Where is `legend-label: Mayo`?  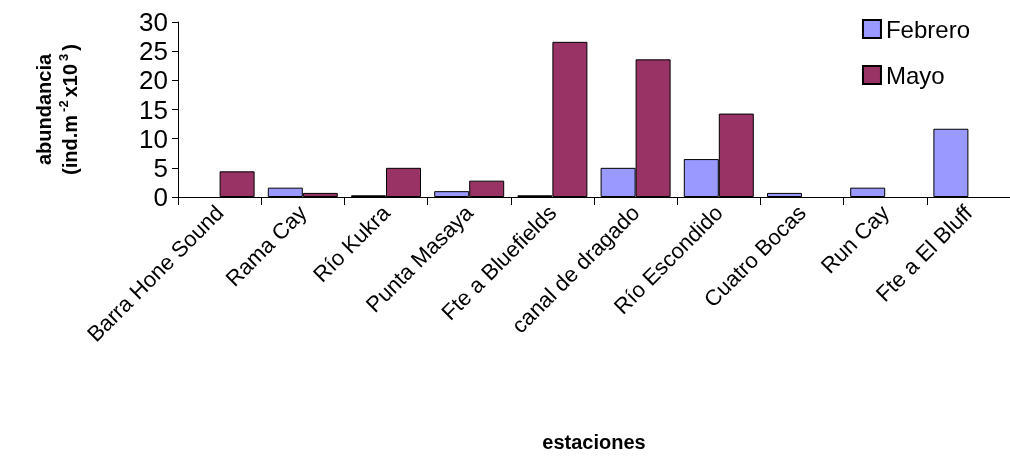 legend-label: Mayo is located at coordinates (915, 75).